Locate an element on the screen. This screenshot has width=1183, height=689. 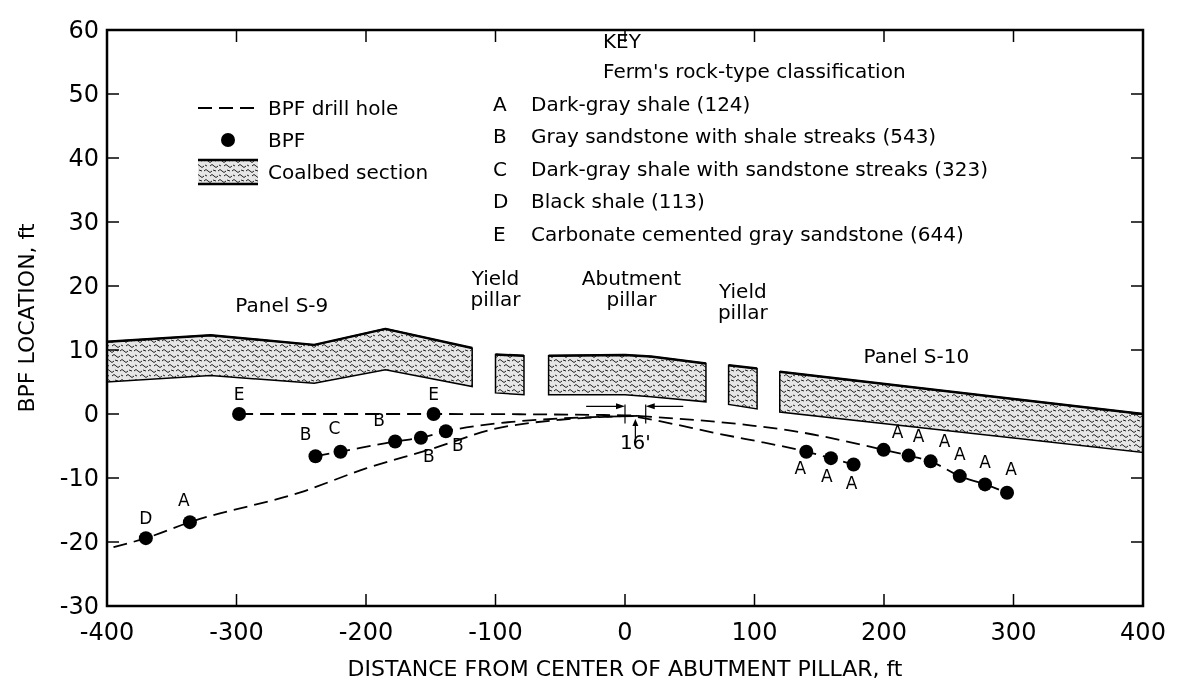
y-tick-label: -20 is located at coordinates (79, 542).